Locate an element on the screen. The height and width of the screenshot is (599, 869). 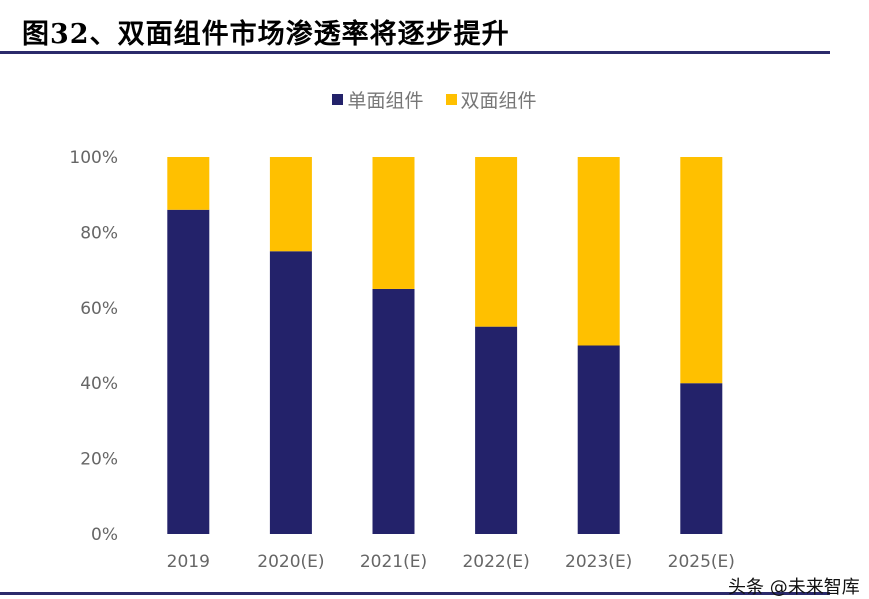
title-divider is located at coordinates (415, 52).